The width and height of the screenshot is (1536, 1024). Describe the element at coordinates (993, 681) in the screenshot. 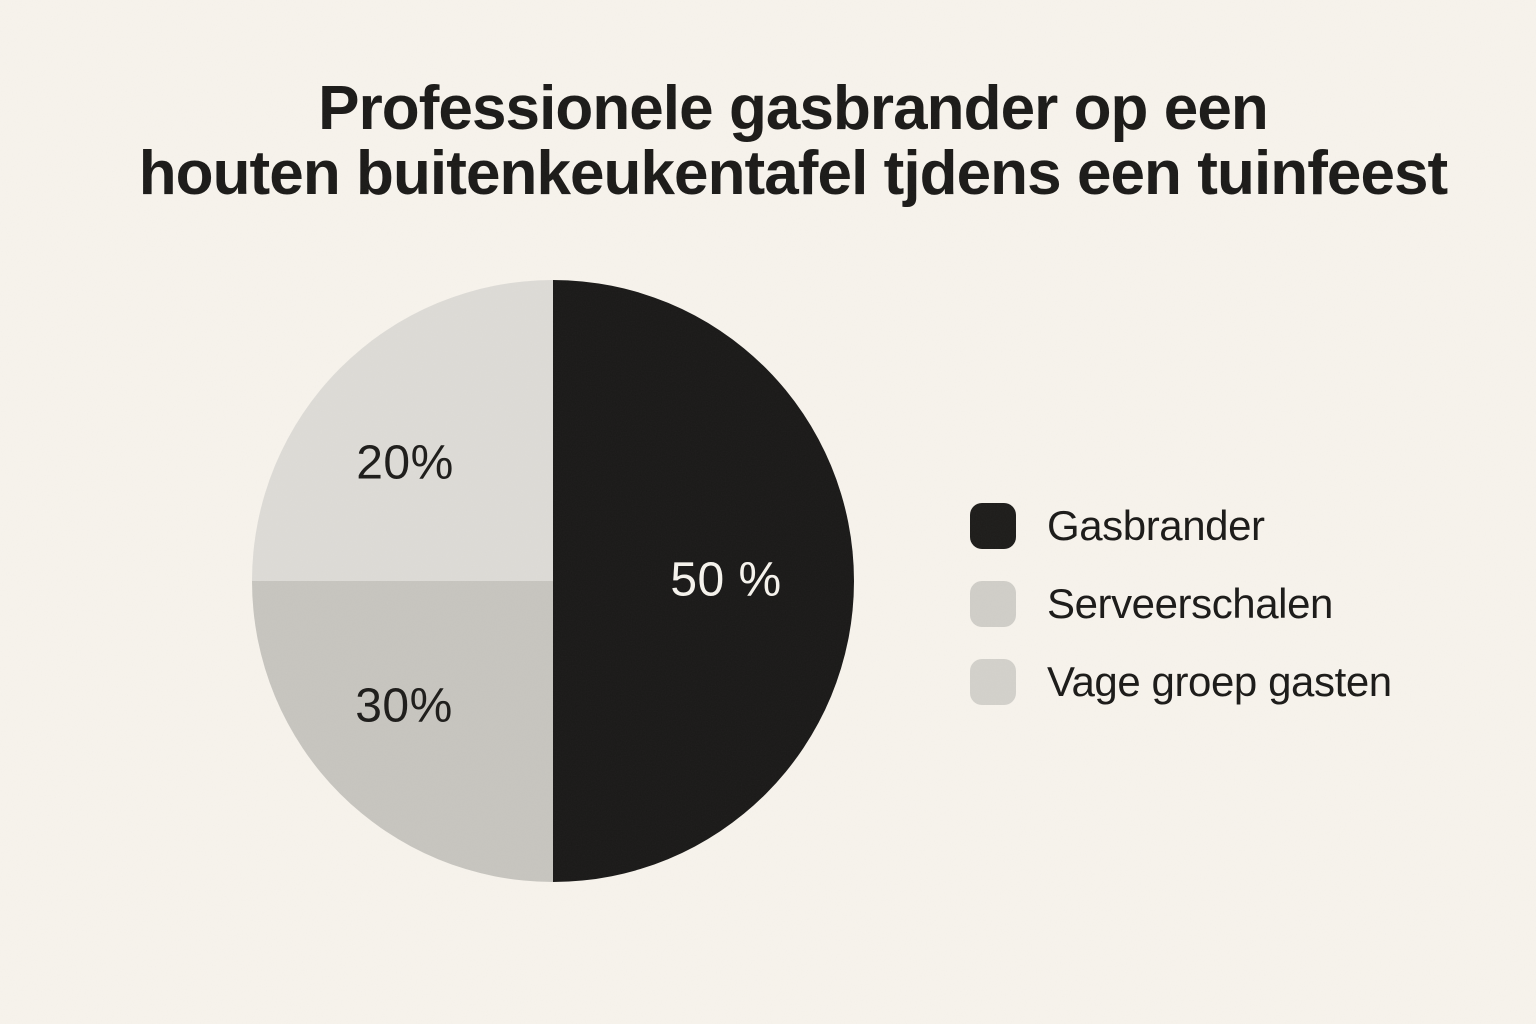

I see `legend-swatch-vage-groep-gasten` at that location.